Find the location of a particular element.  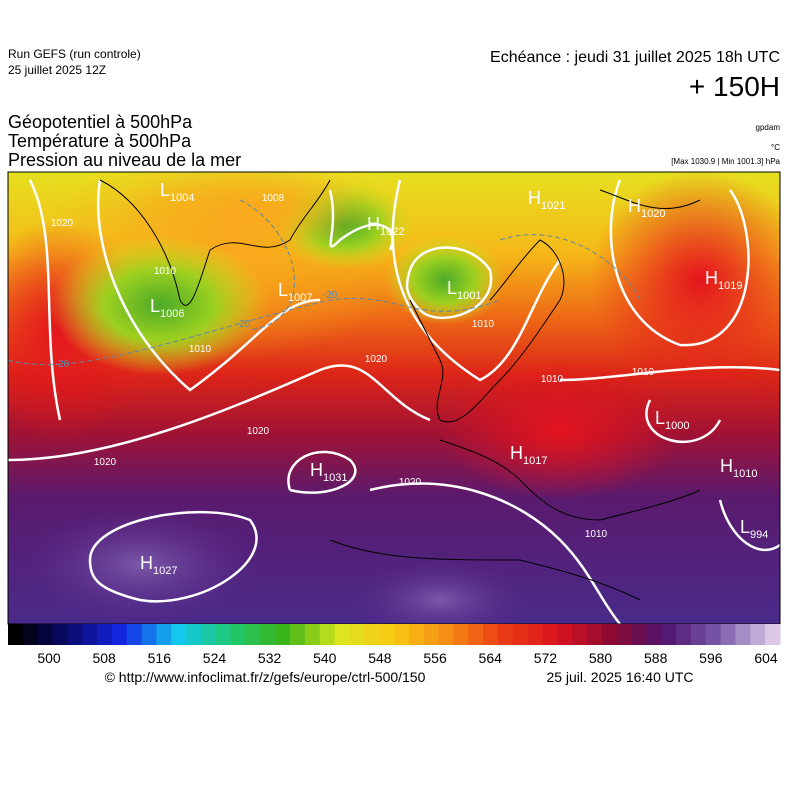

colorbar-label: 548 is located at coordinates (380, 658).